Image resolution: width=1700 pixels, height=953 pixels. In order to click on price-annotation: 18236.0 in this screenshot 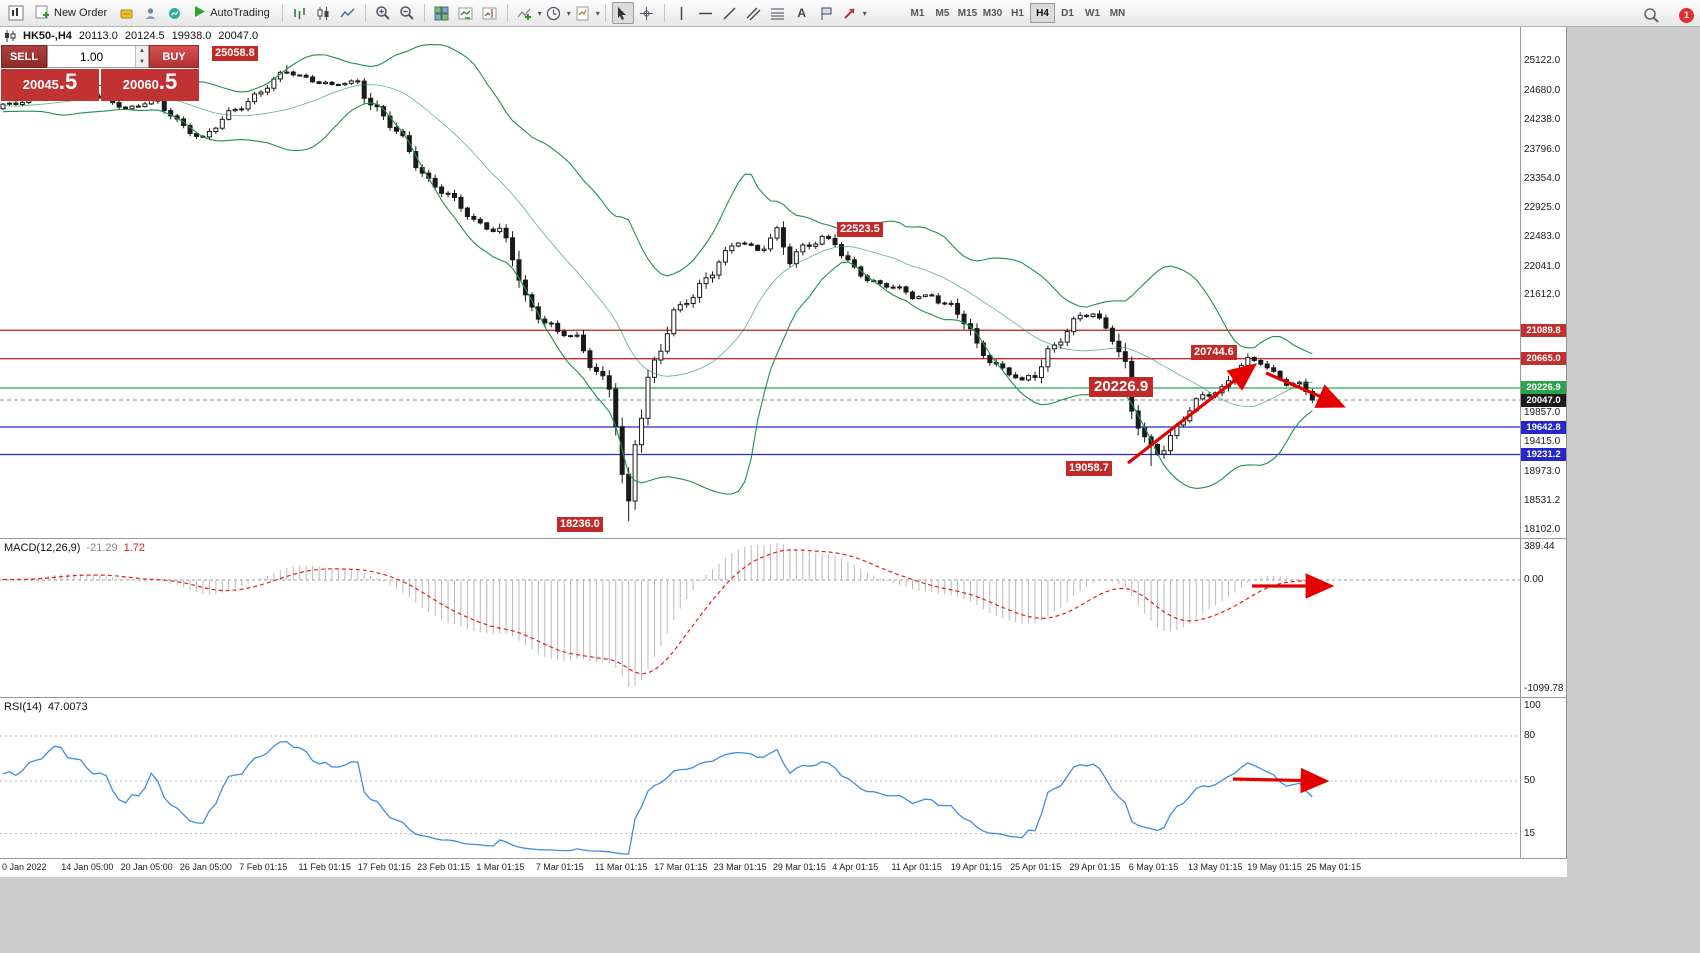, I will do `click(580, 524)`.